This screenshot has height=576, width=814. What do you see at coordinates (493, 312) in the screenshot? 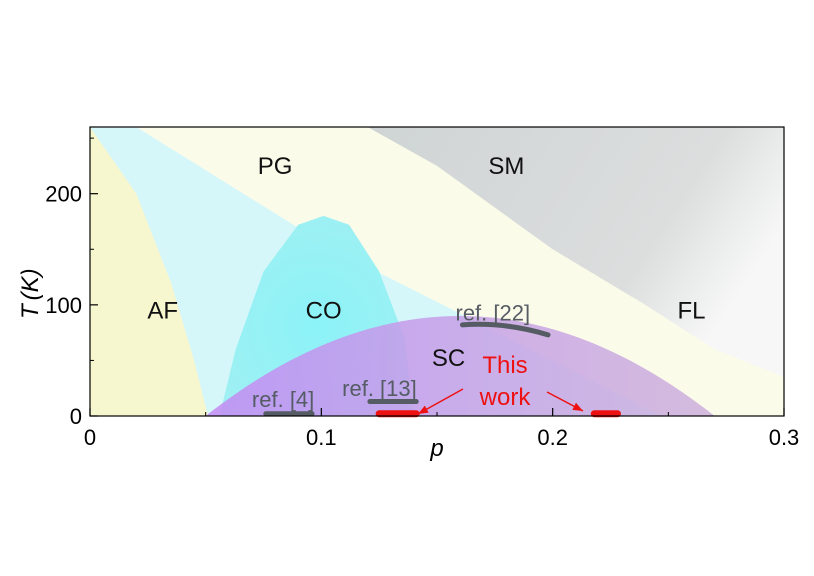
I see `ref-label-22: ref. [22]` at bounding box center [493, 312].